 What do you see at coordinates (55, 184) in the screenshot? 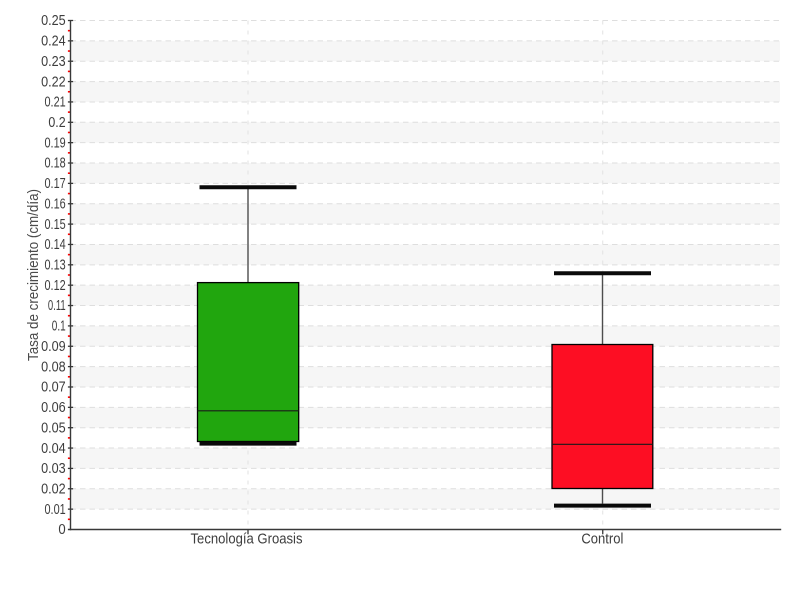
I see `svg-text: 0.17` at bounding box center [55, 184].